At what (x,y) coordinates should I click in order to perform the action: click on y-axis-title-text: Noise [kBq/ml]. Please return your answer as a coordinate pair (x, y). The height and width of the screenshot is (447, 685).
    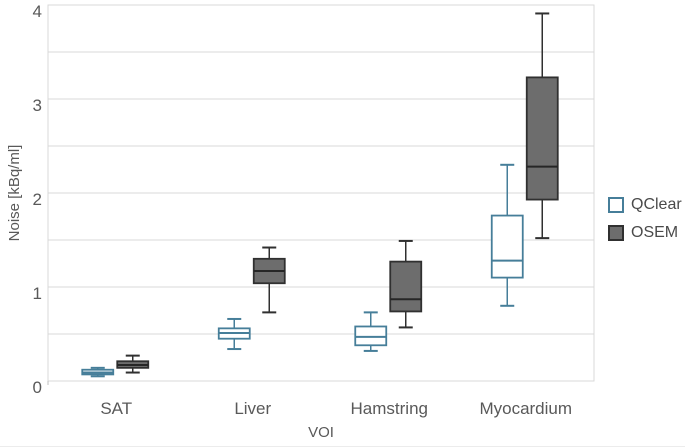
    Looking at the image, I should click on (14, 193).